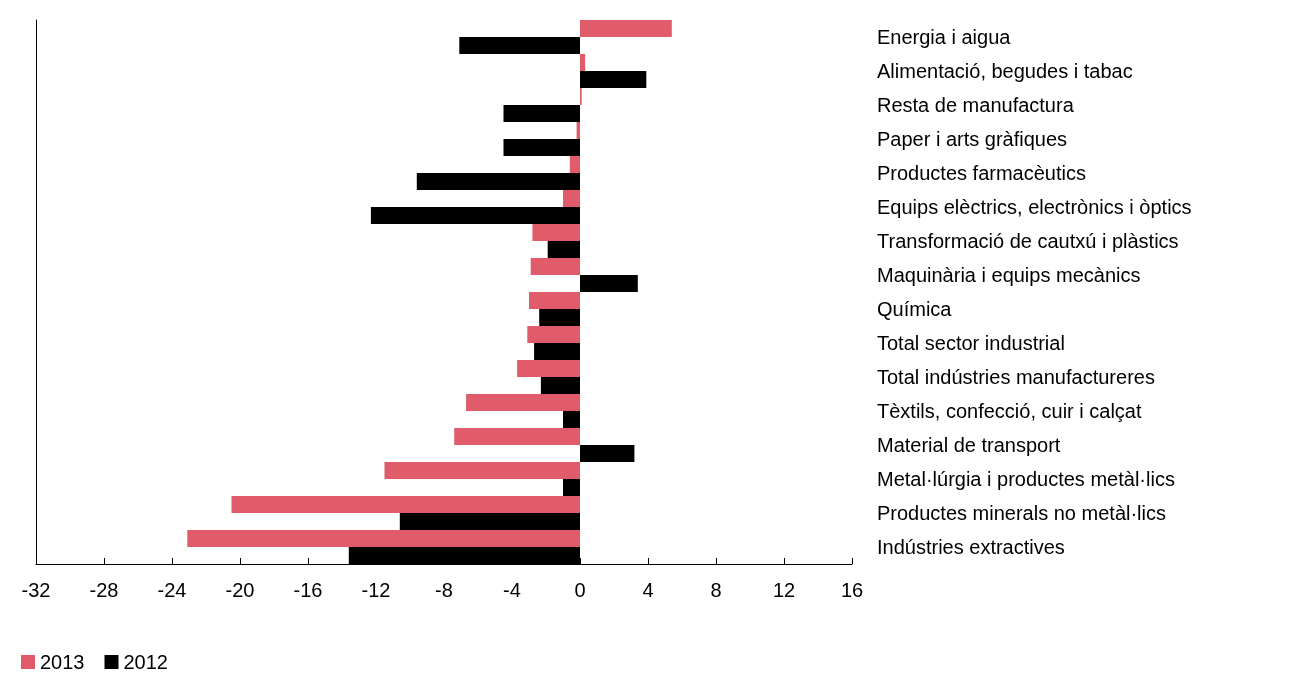  Describe the element at coordinates (915, 309) in the screenshot. I see `y-tick-label: Química` at that location.